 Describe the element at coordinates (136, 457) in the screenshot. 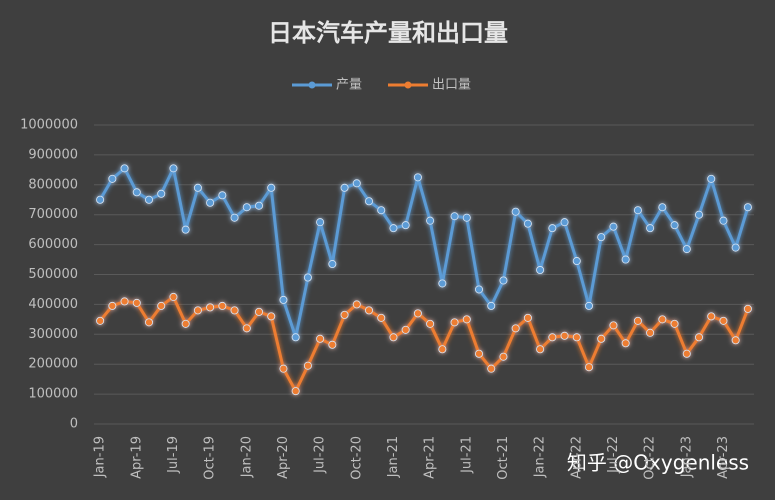

I see `x-tick-label: Apr-19` at that location.